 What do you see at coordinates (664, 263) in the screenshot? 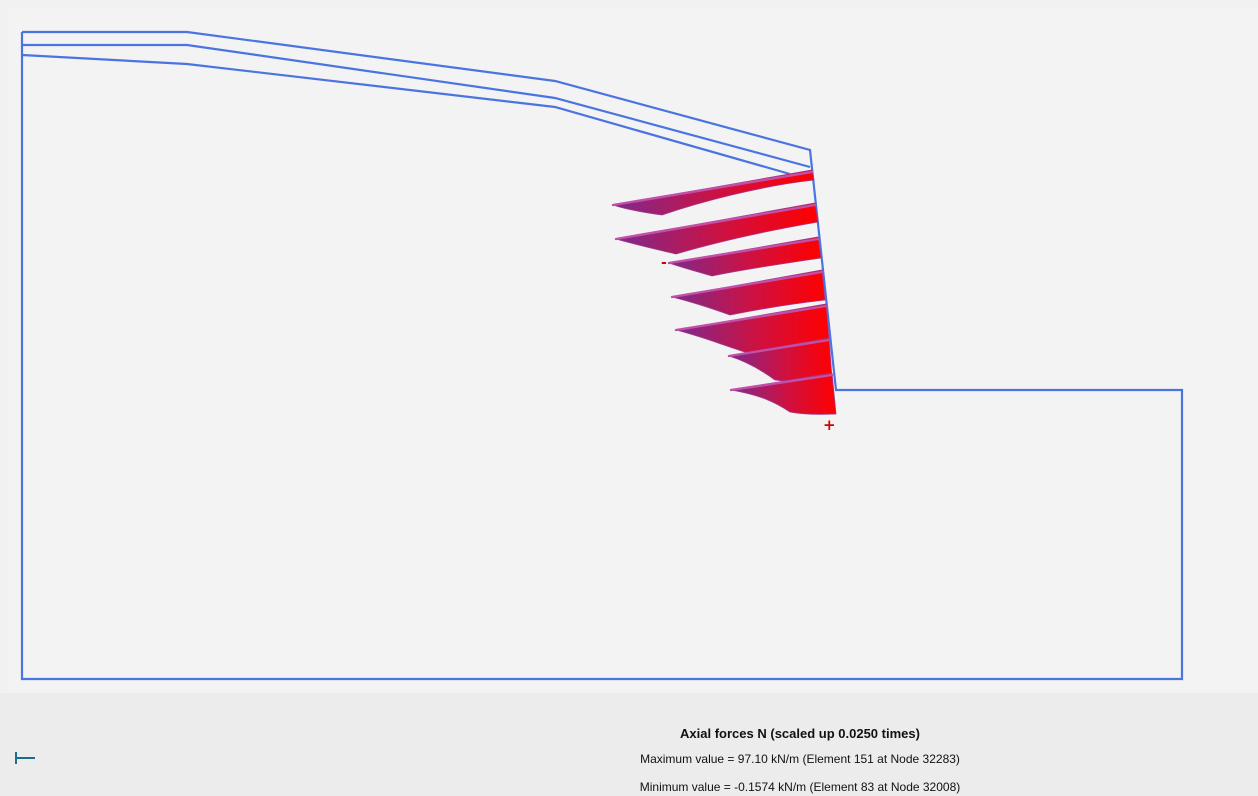
I see `min-sign-marker: -` at bounding box center [664, 263].